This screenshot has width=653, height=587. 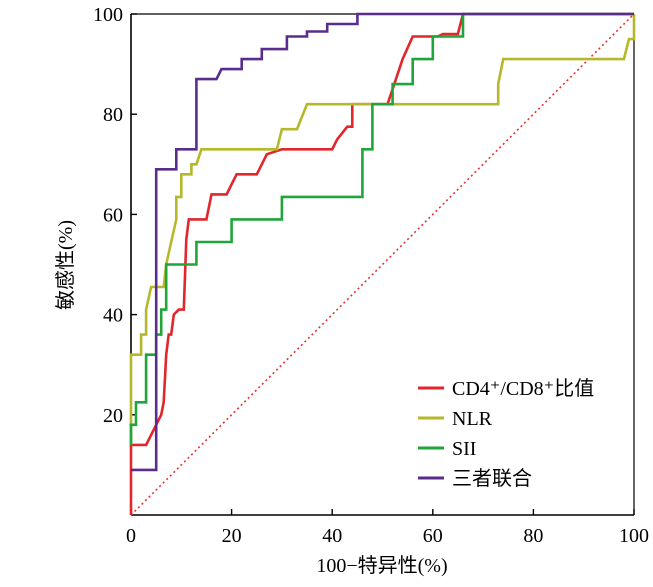 What do you see at coordinates (113, 215) in the screenshot?
I see `y-tick-label: 60` at bounding box center [113, 215].